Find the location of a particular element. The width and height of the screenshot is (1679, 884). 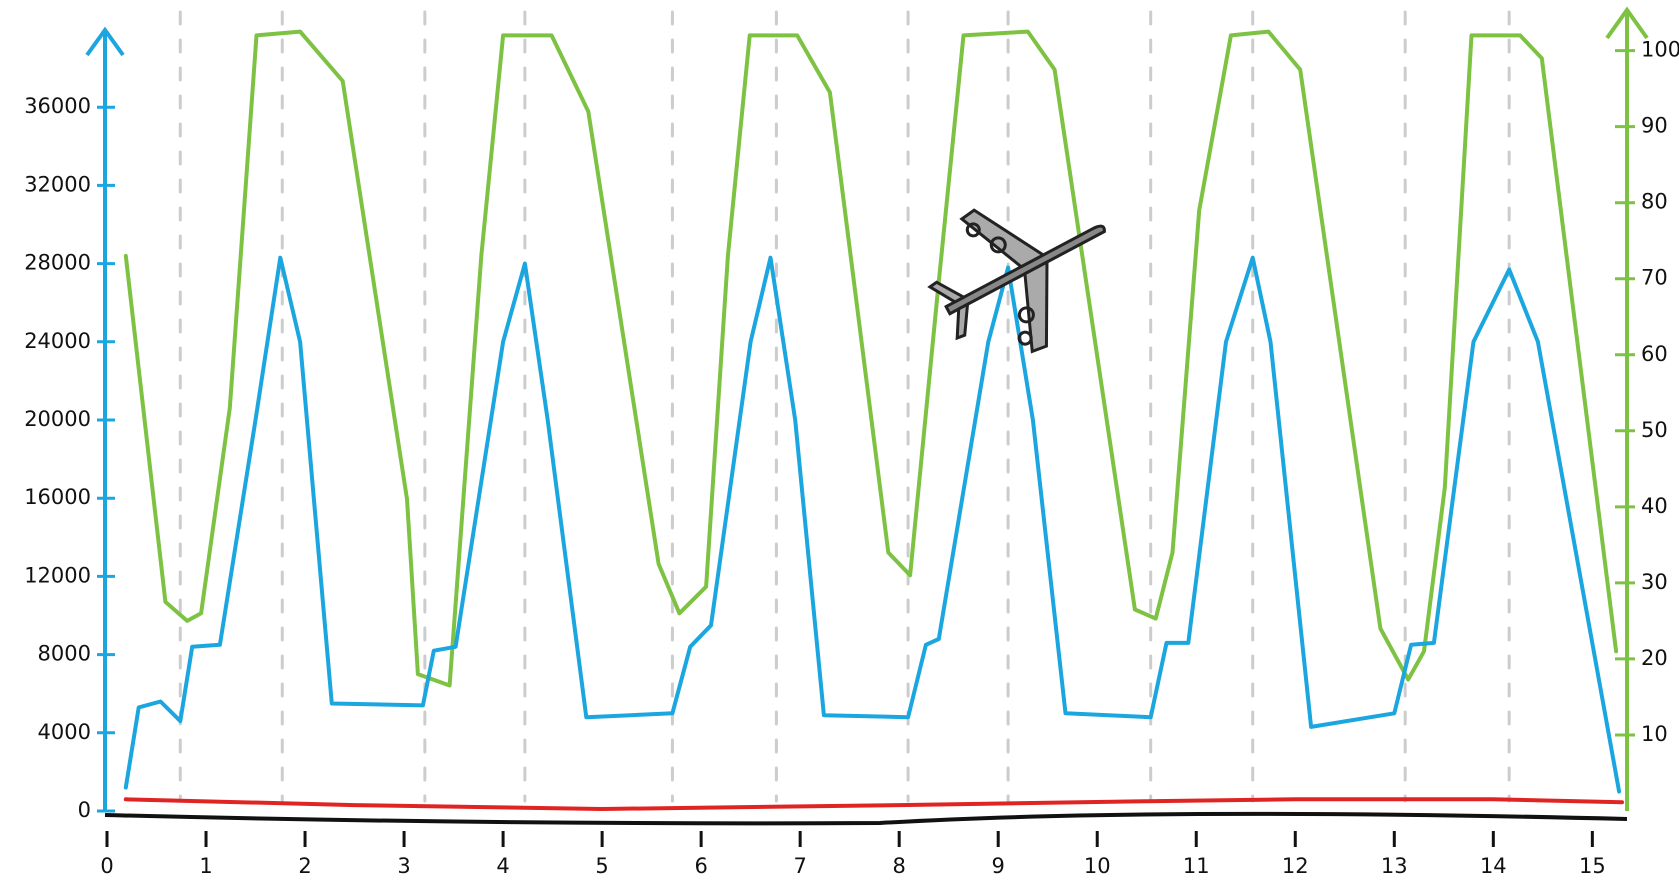

y-tick-label: 0 is located at coordinates (84, 810).